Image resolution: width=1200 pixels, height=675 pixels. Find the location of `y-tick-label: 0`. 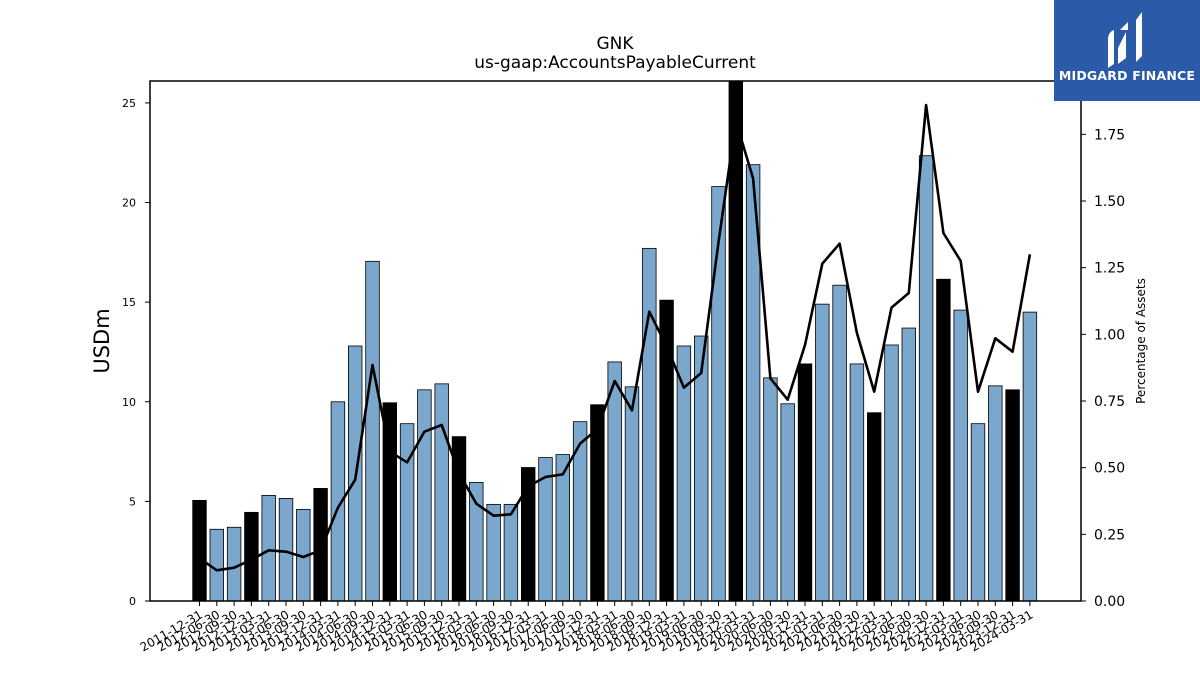

y-tick-label: 0 is located at coordinates (132, 601).